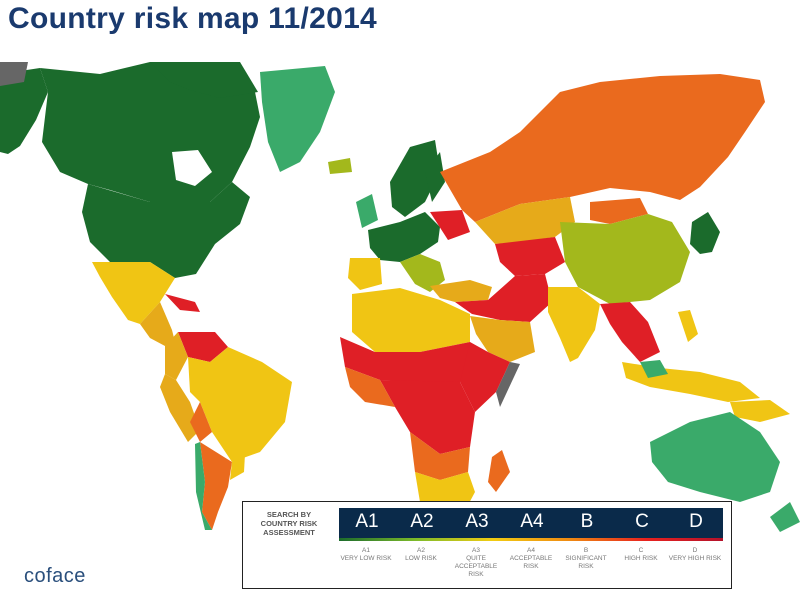 The image size is (800, 600). Describe the element at coordinates (435, 177) in the screenshot. I see `finland-shape` at that location.